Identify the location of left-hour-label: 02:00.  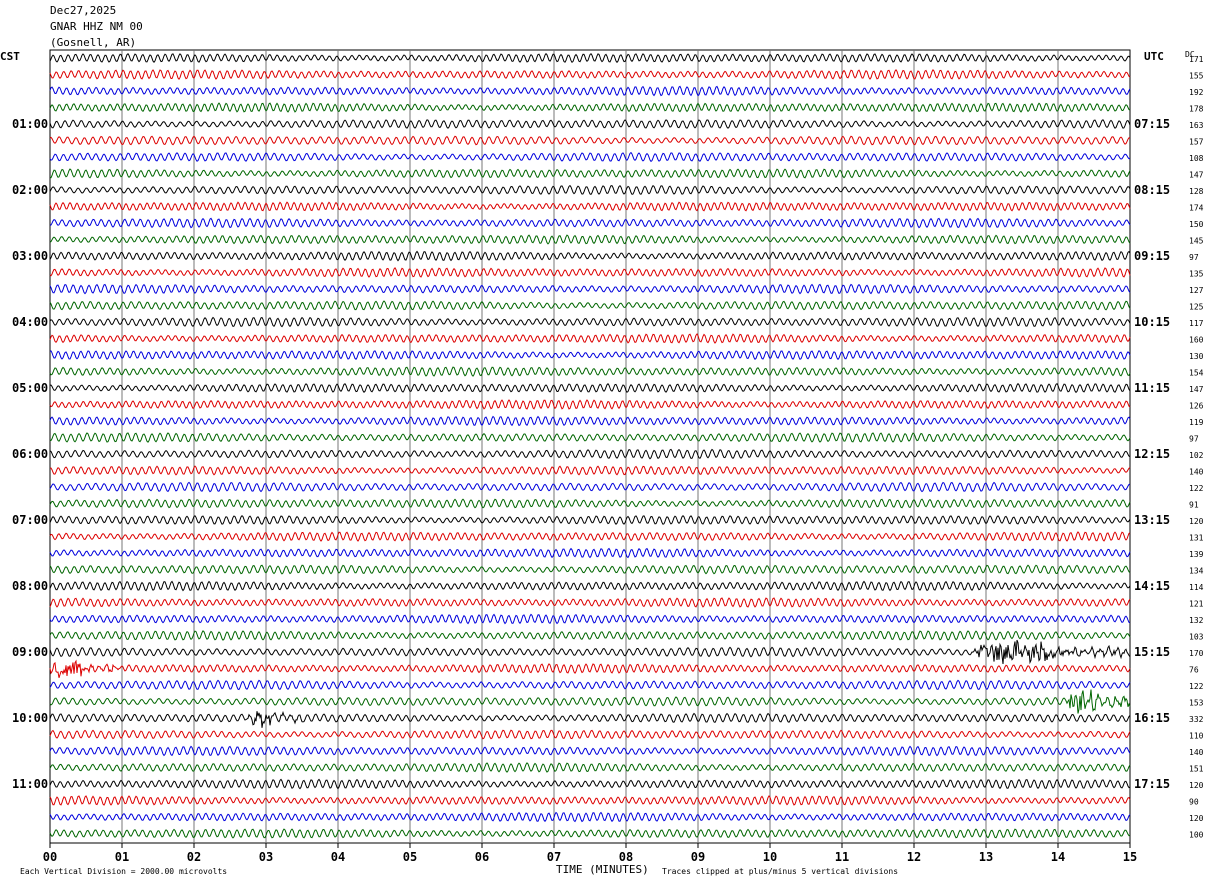
(30, 190).